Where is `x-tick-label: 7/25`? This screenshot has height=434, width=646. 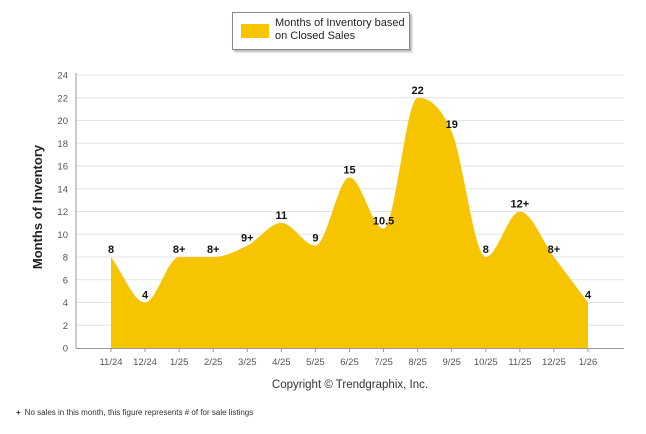 x-tick-label: 7/25 is located at coordinates (383, 362).